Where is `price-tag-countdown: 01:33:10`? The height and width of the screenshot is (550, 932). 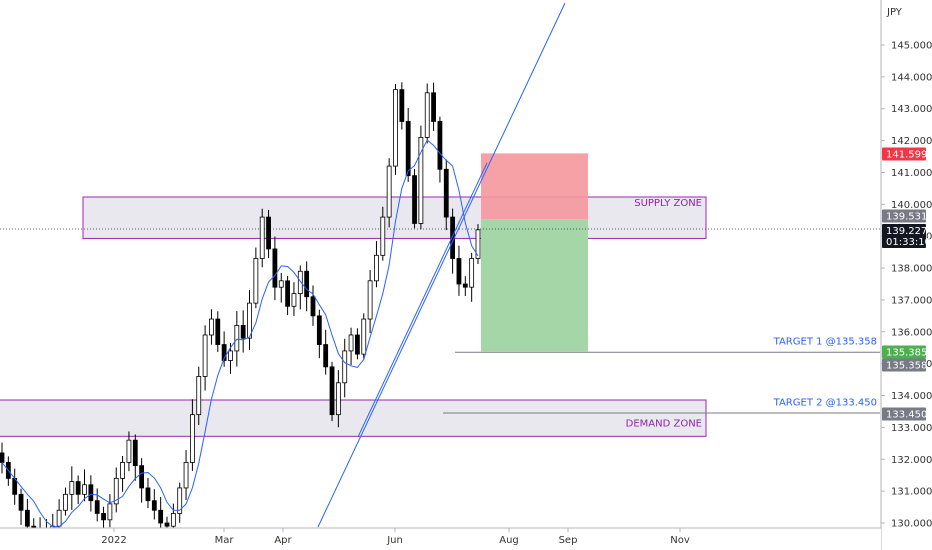 price-tag-countdown: 01:33:10 is located at coordinates (908, 242).